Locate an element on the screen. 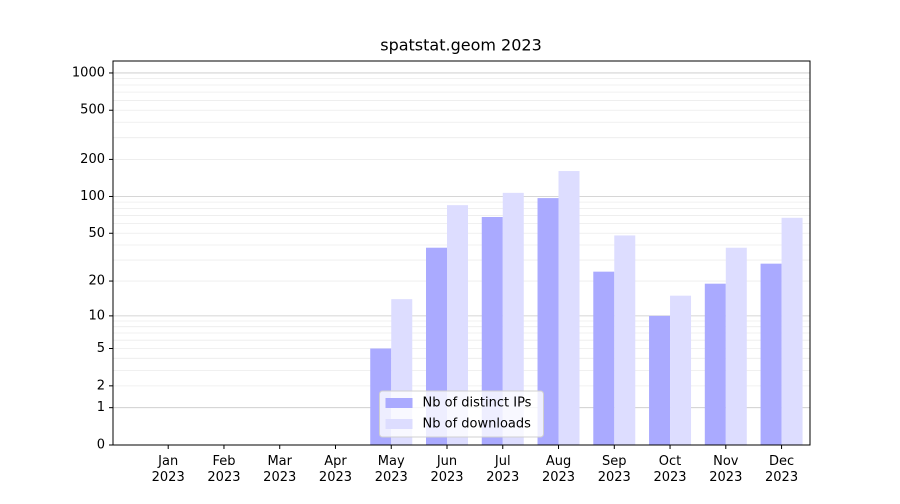  x-tick-label: Jun 2023 is located at coordinates (446, 469).